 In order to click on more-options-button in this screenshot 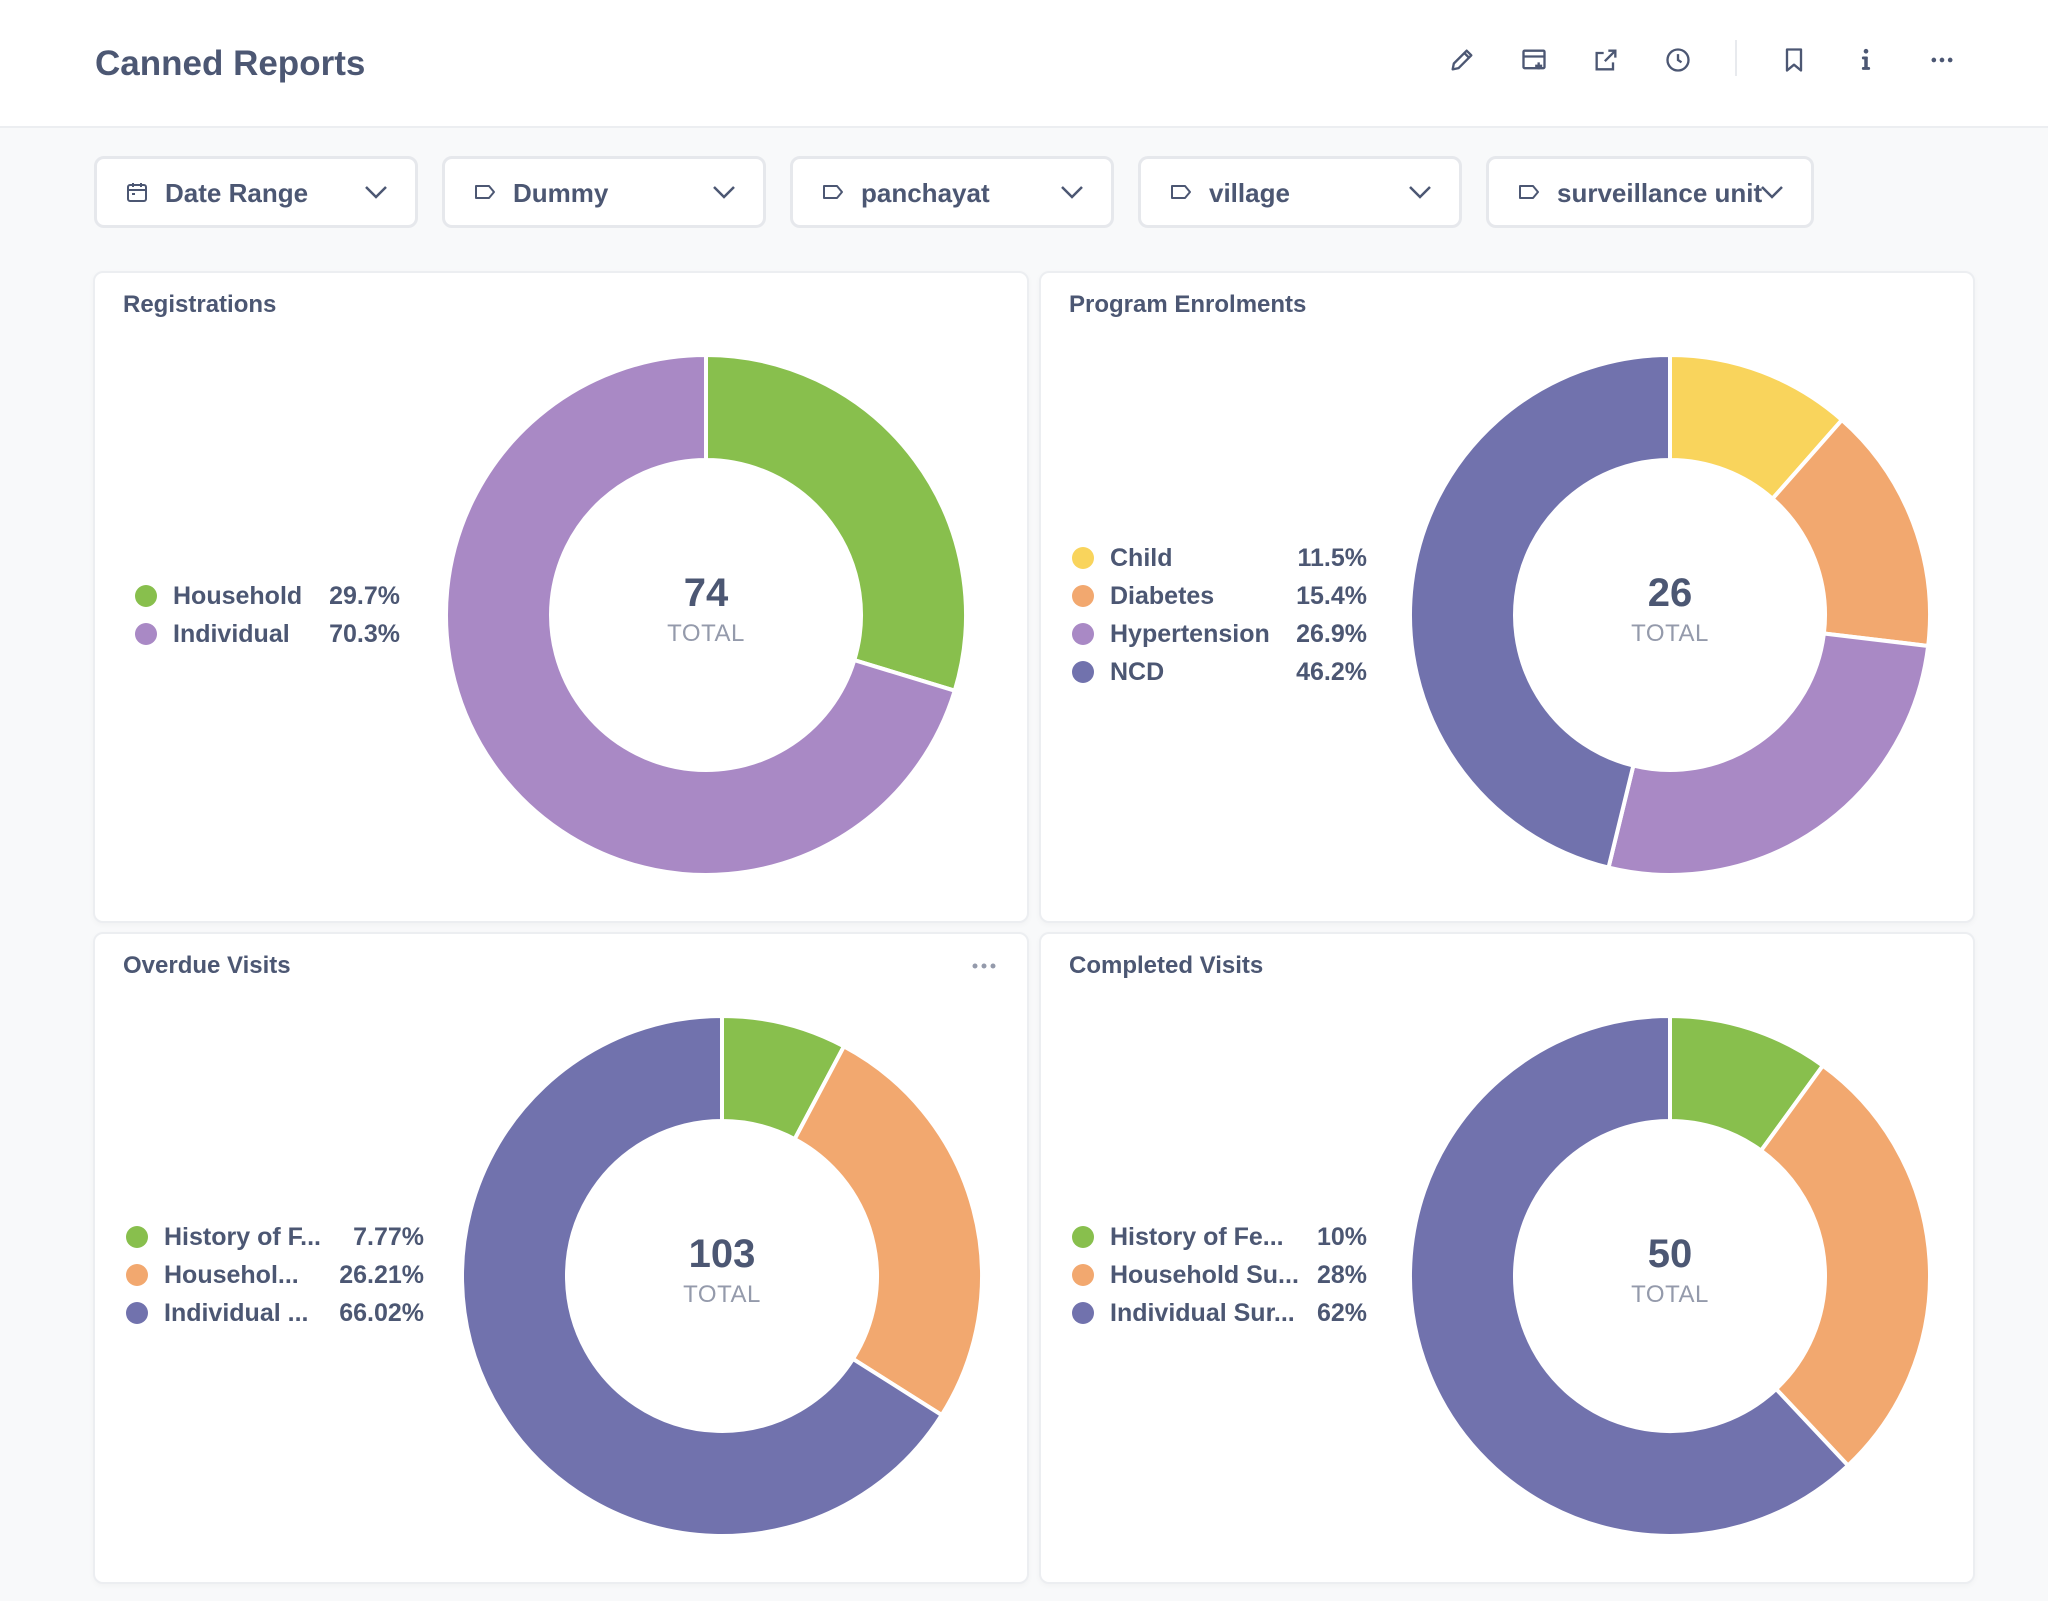, I will do `click(1942, 60)`.